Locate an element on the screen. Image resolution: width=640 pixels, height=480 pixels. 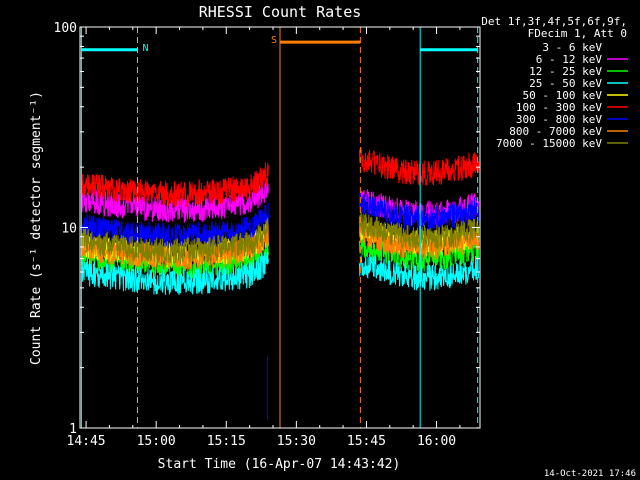
y-tick-label-0: 1 is located at coordinates (73, 429).